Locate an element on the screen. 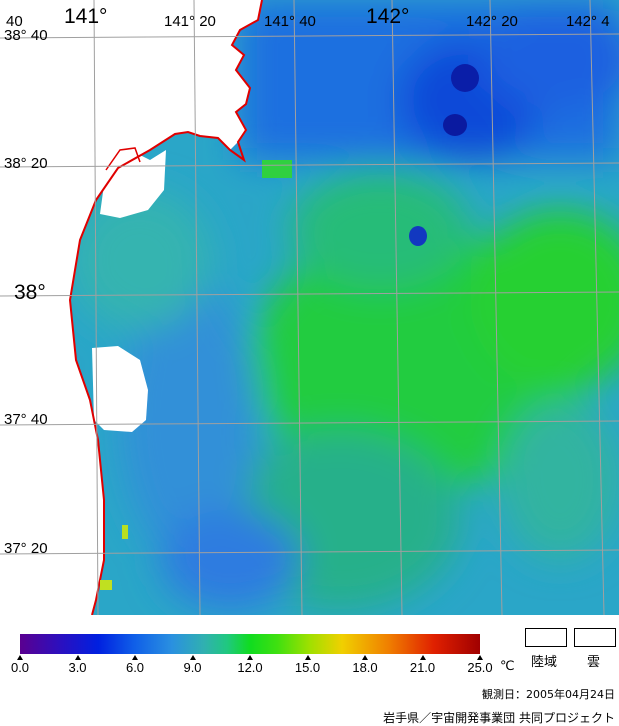 Image resolution: width=619 pixels, height=726 pixels. cloud-key-swatch is located at coordinates (595, 637).